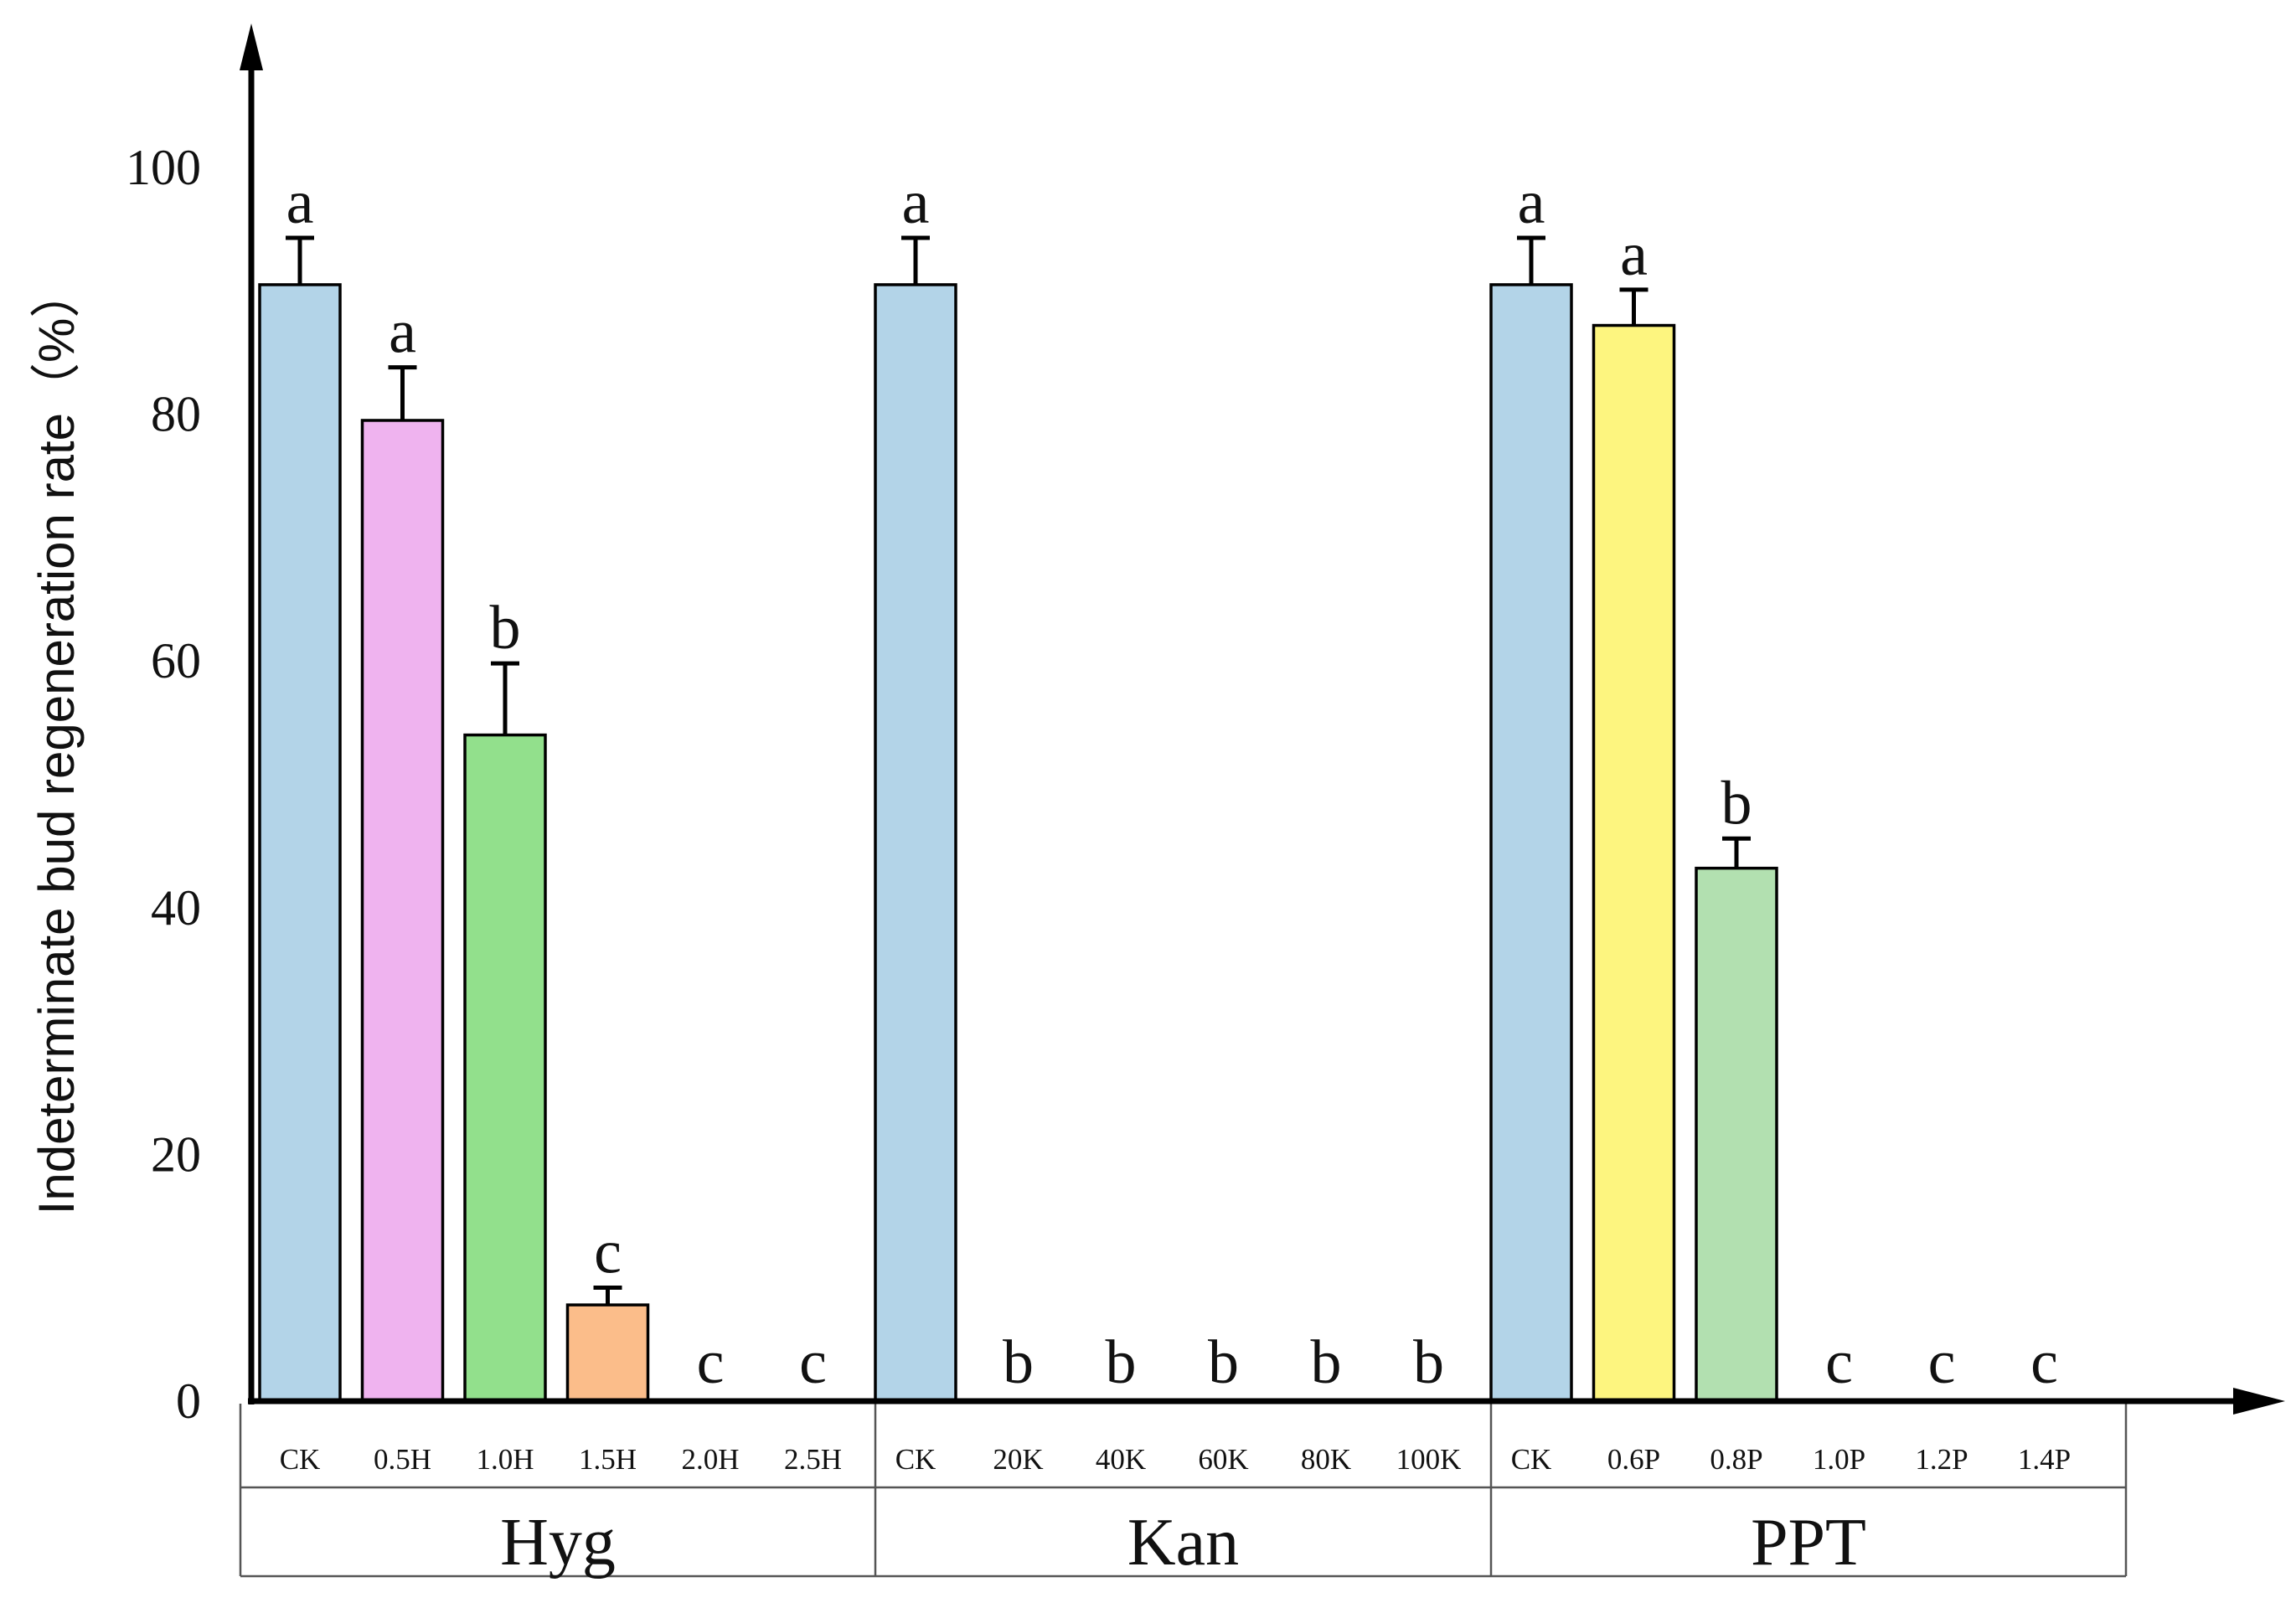 The height and width of the screenshot is (1608, 2296). What do you see at coordinates (1736, 1134) in the screenshot?
I see `bar-ppt-0-8p` at bounding box center [1736, 1134].